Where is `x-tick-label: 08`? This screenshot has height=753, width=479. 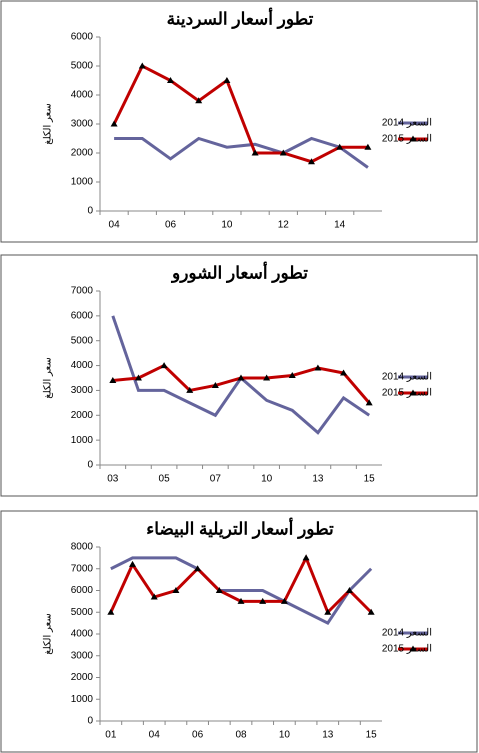 x-tick-label: 08 is located at coordinates (241, 735).